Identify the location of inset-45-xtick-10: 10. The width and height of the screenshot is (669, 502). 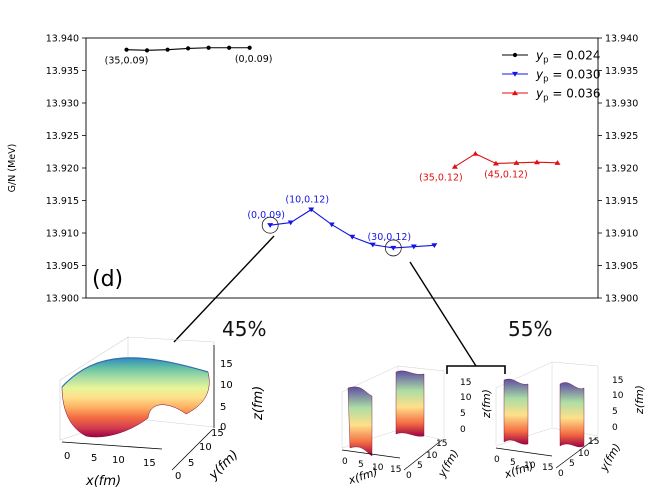
(118, 460).